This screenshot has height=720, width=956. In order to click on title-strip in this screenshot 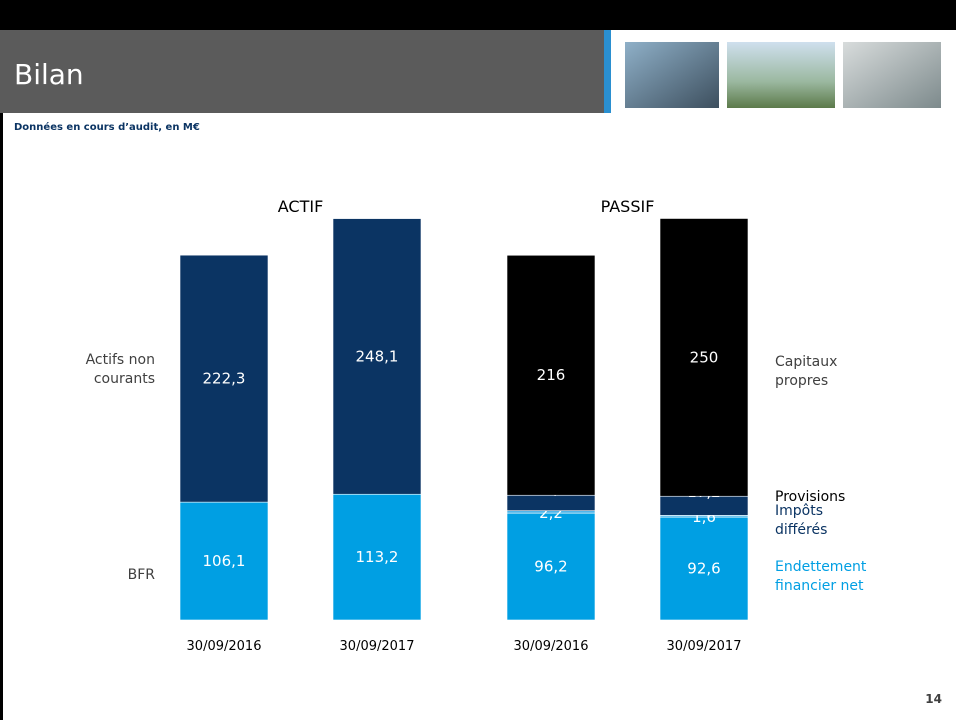, I will do `click(607, 71)`.